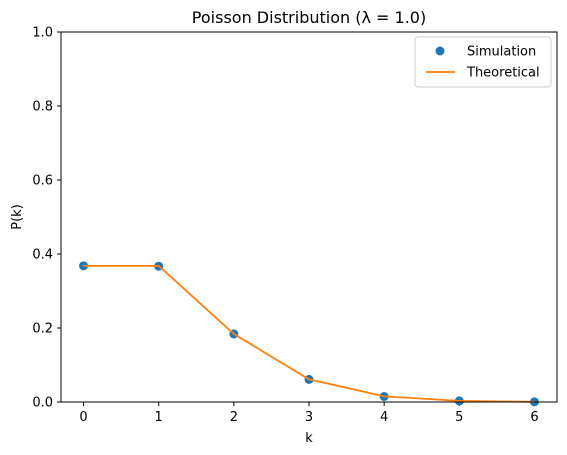 Image resolution: width=567 pixels, height=455 pixels. I want to click on y-tick-label: 1.0, so click(42, 33).